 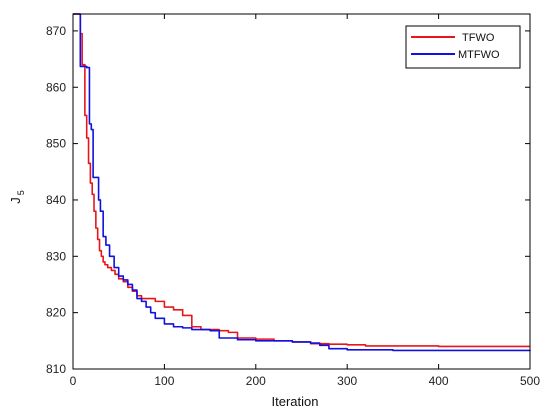 What do you see at coordinates (530, 381) in the screenshot?
I see `x-tick-label: 500` at bounding box center [530, 381].